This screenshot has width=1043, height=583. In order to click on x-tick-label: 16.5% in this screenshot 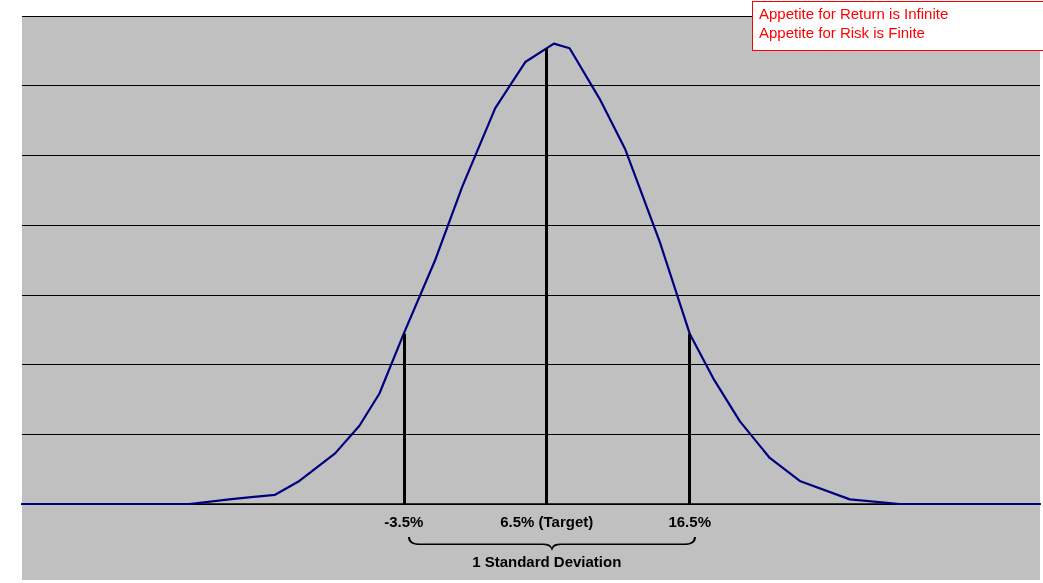, I will do `click(689, 521)`.